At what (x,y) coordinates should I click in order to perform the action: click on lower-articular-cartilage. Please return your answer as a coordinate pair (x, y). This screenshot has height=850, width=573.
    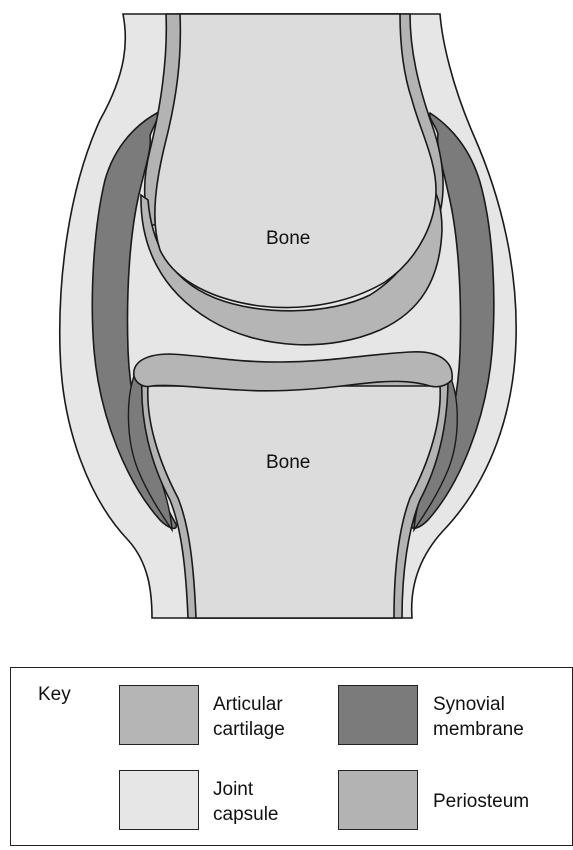
    Looking at the image, I should click on (293, 371).